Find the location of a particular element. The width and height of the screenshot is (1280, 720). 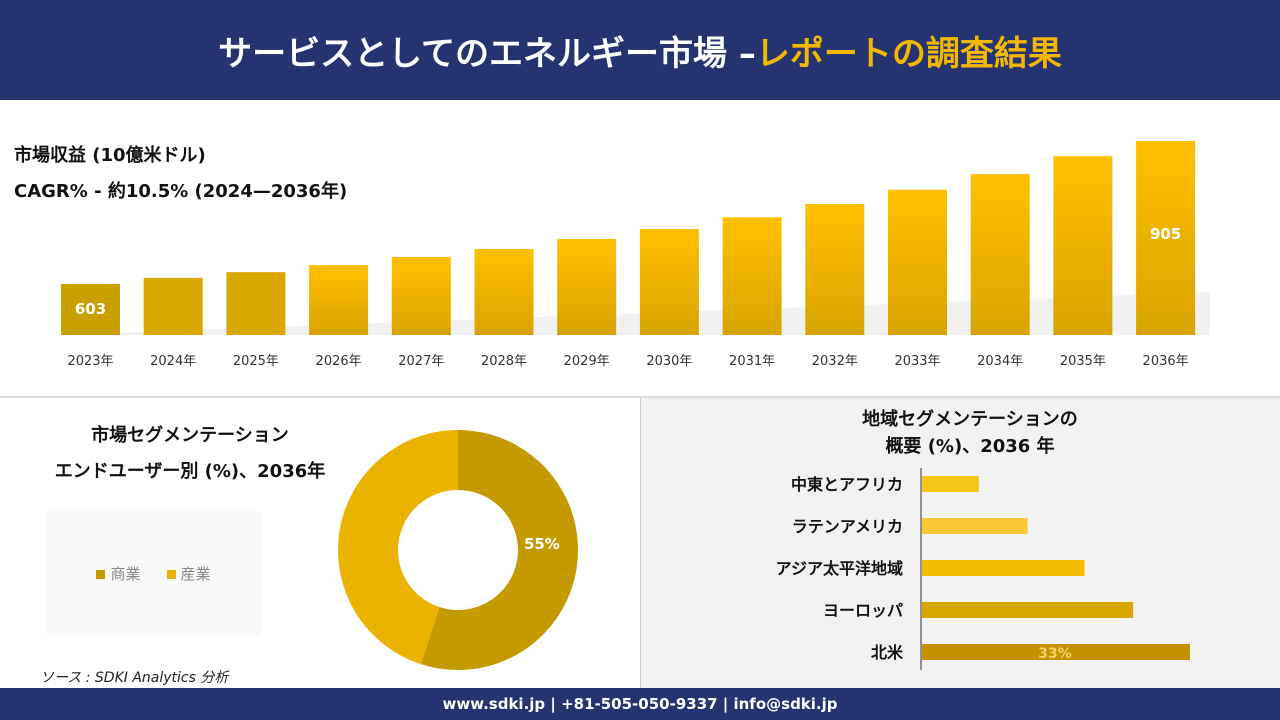

x-tick-label: 2029年 is located at coordinates (587, 361).